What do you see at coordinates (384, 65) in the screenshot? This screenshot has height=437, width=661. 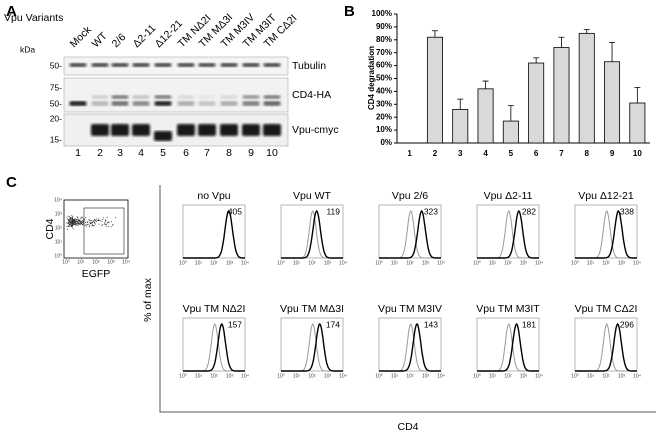 I see `y-tick-label: 60%` at bounding box center [384, 65].